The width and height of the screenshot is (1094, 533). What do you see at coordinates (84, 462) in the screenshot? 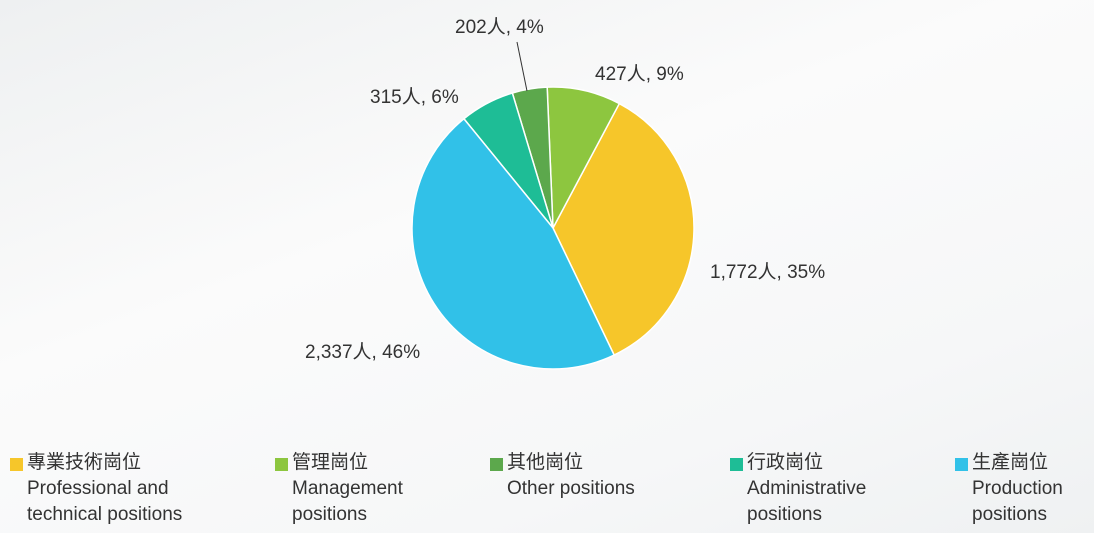
I see `legend-label: 專業技術崗位` at bounding box center [84, 462].